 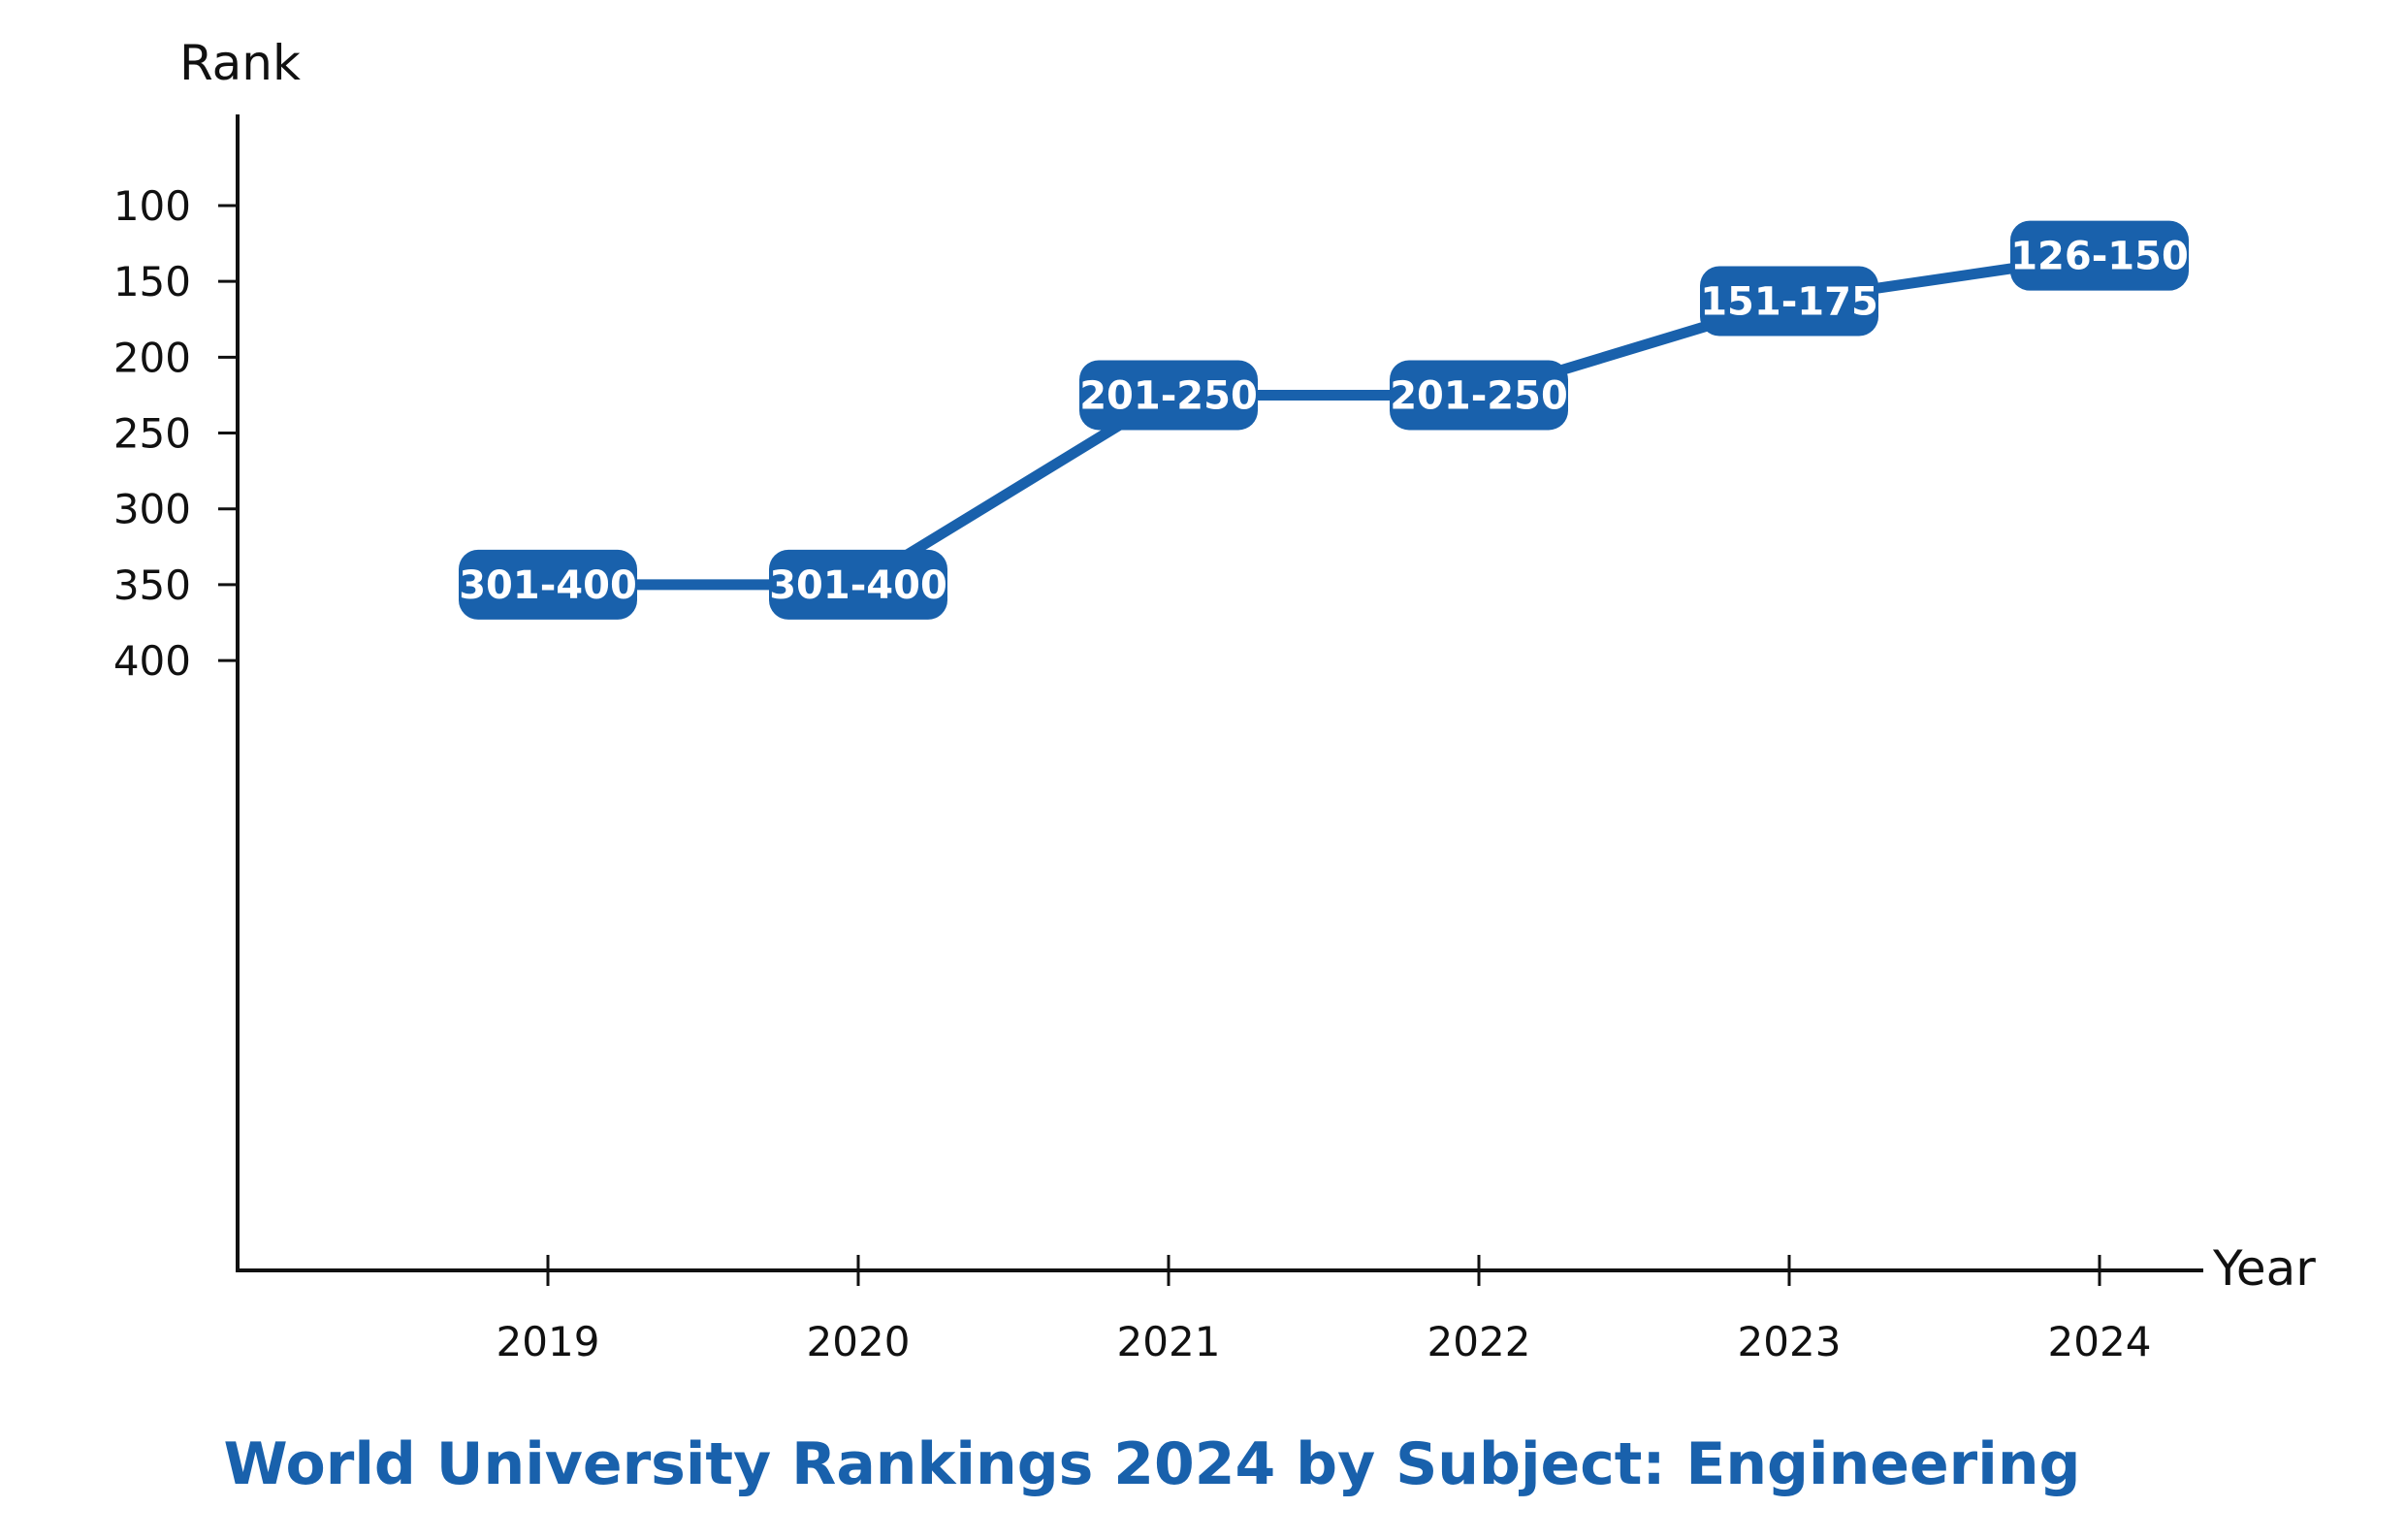 What do you see at coordinates (152, 358) in the screenshot?
I see `y-tick-label: 200` at bounding box center [152, 358].